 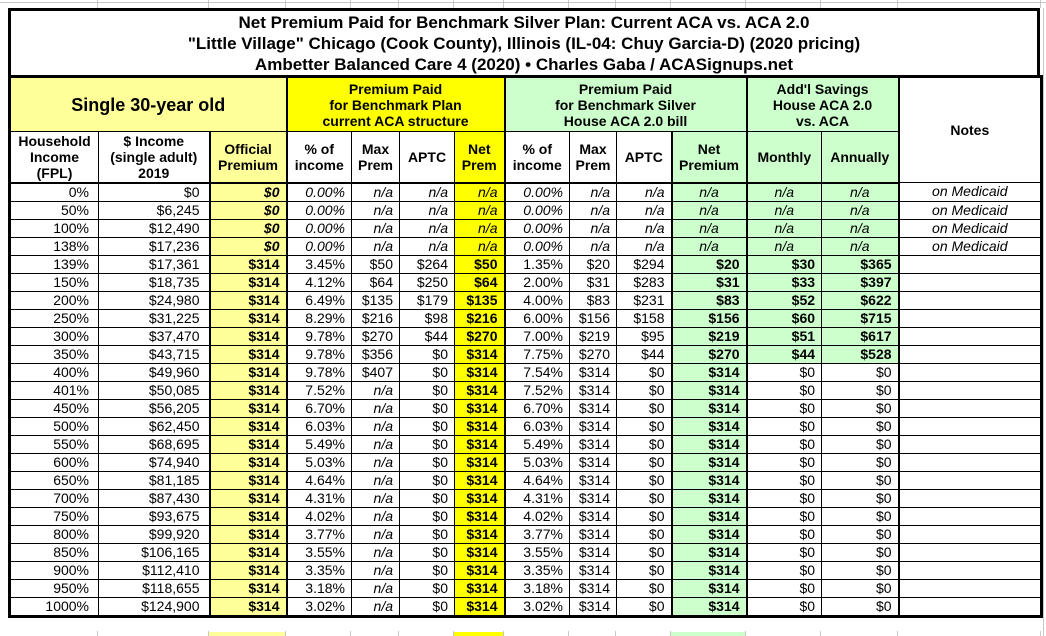 I want to click on aca20-pct-of-income-cell: 7.54%, so click(x=536, y=372).